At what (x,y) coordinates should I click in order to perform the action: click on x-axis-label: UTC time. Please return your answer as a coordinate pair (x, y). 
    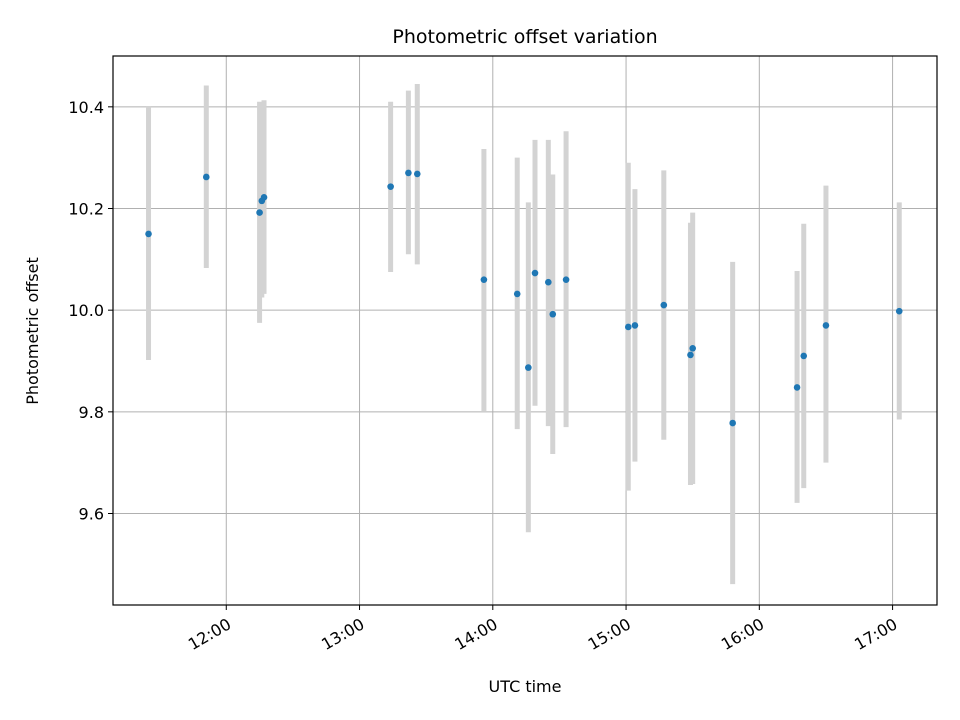
    Looking at the image, I should click on (525, 686).